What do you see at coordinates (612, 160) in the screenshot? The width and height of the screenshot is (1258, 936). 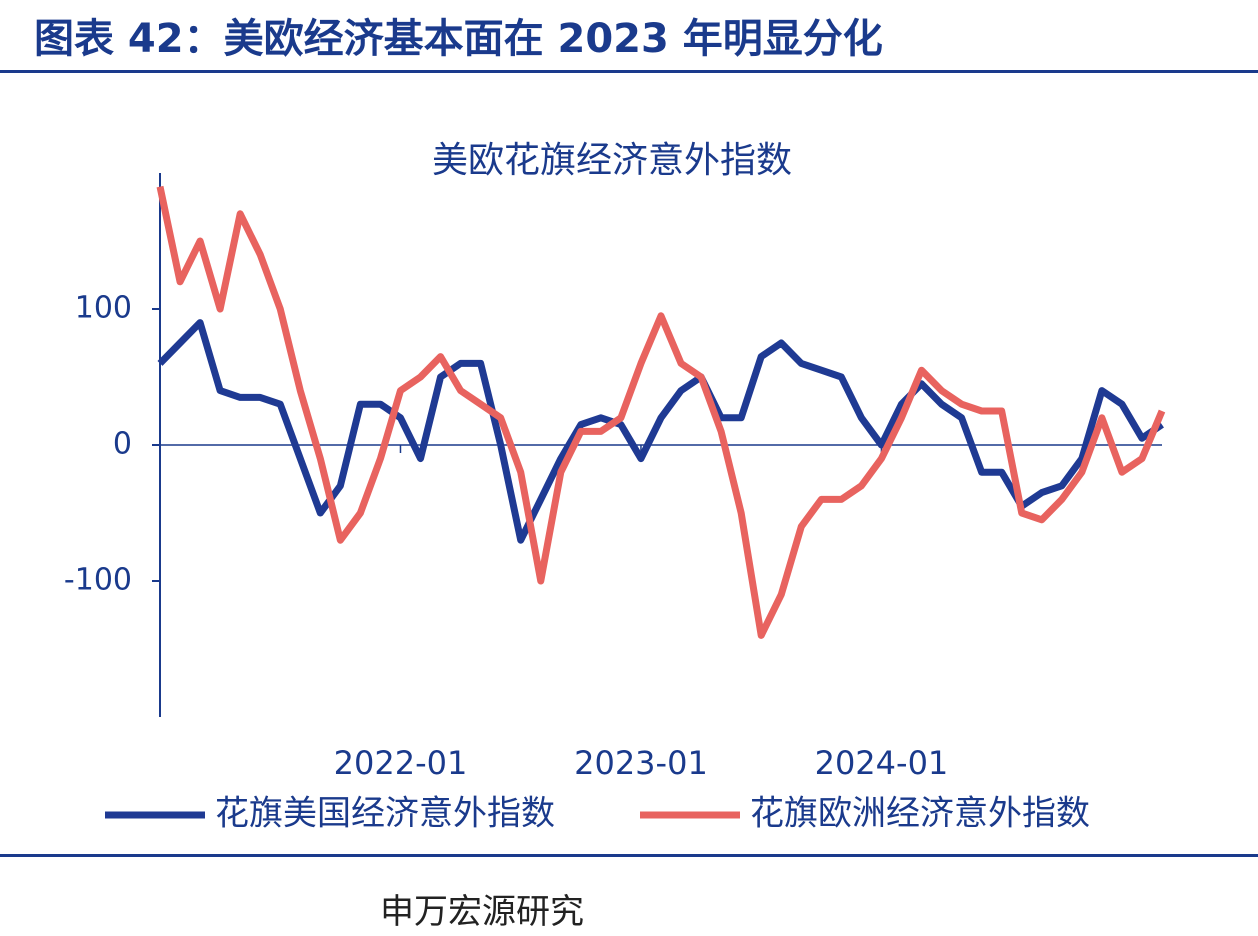 I see `chart-title: 美欧花旗经济意外指数` at bounding box center [612, 160].